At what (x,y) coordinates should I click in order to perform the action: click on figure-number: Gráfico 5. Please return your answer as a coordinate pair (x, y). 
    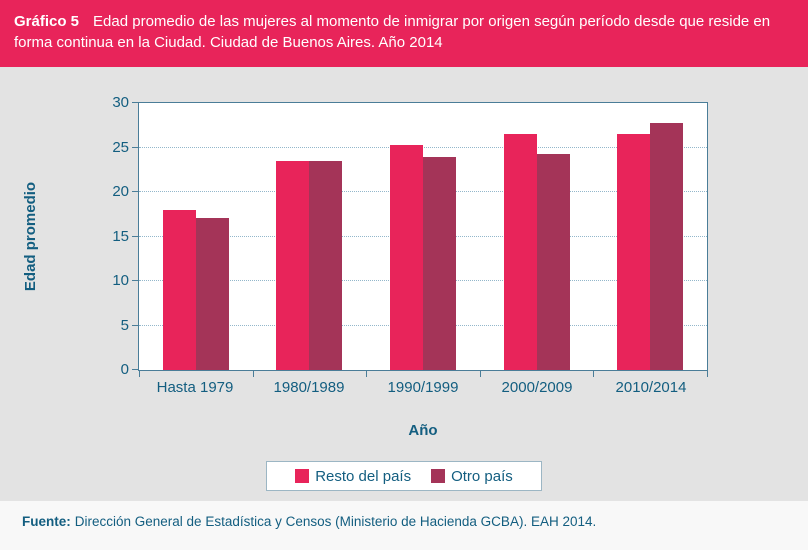
    Looking at the image, I should click on (47, 21).